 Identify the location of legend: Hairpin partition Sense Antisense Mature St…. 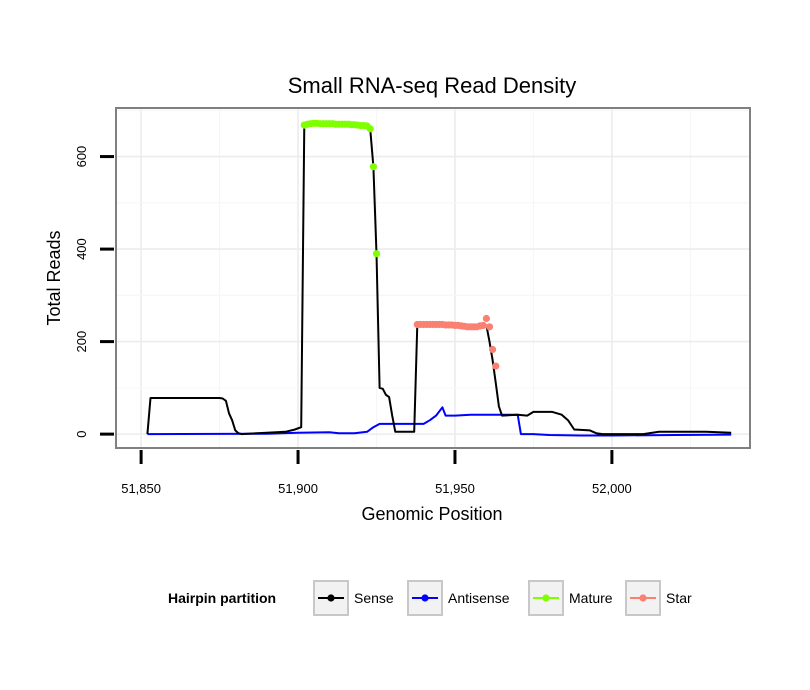
(430, 598).